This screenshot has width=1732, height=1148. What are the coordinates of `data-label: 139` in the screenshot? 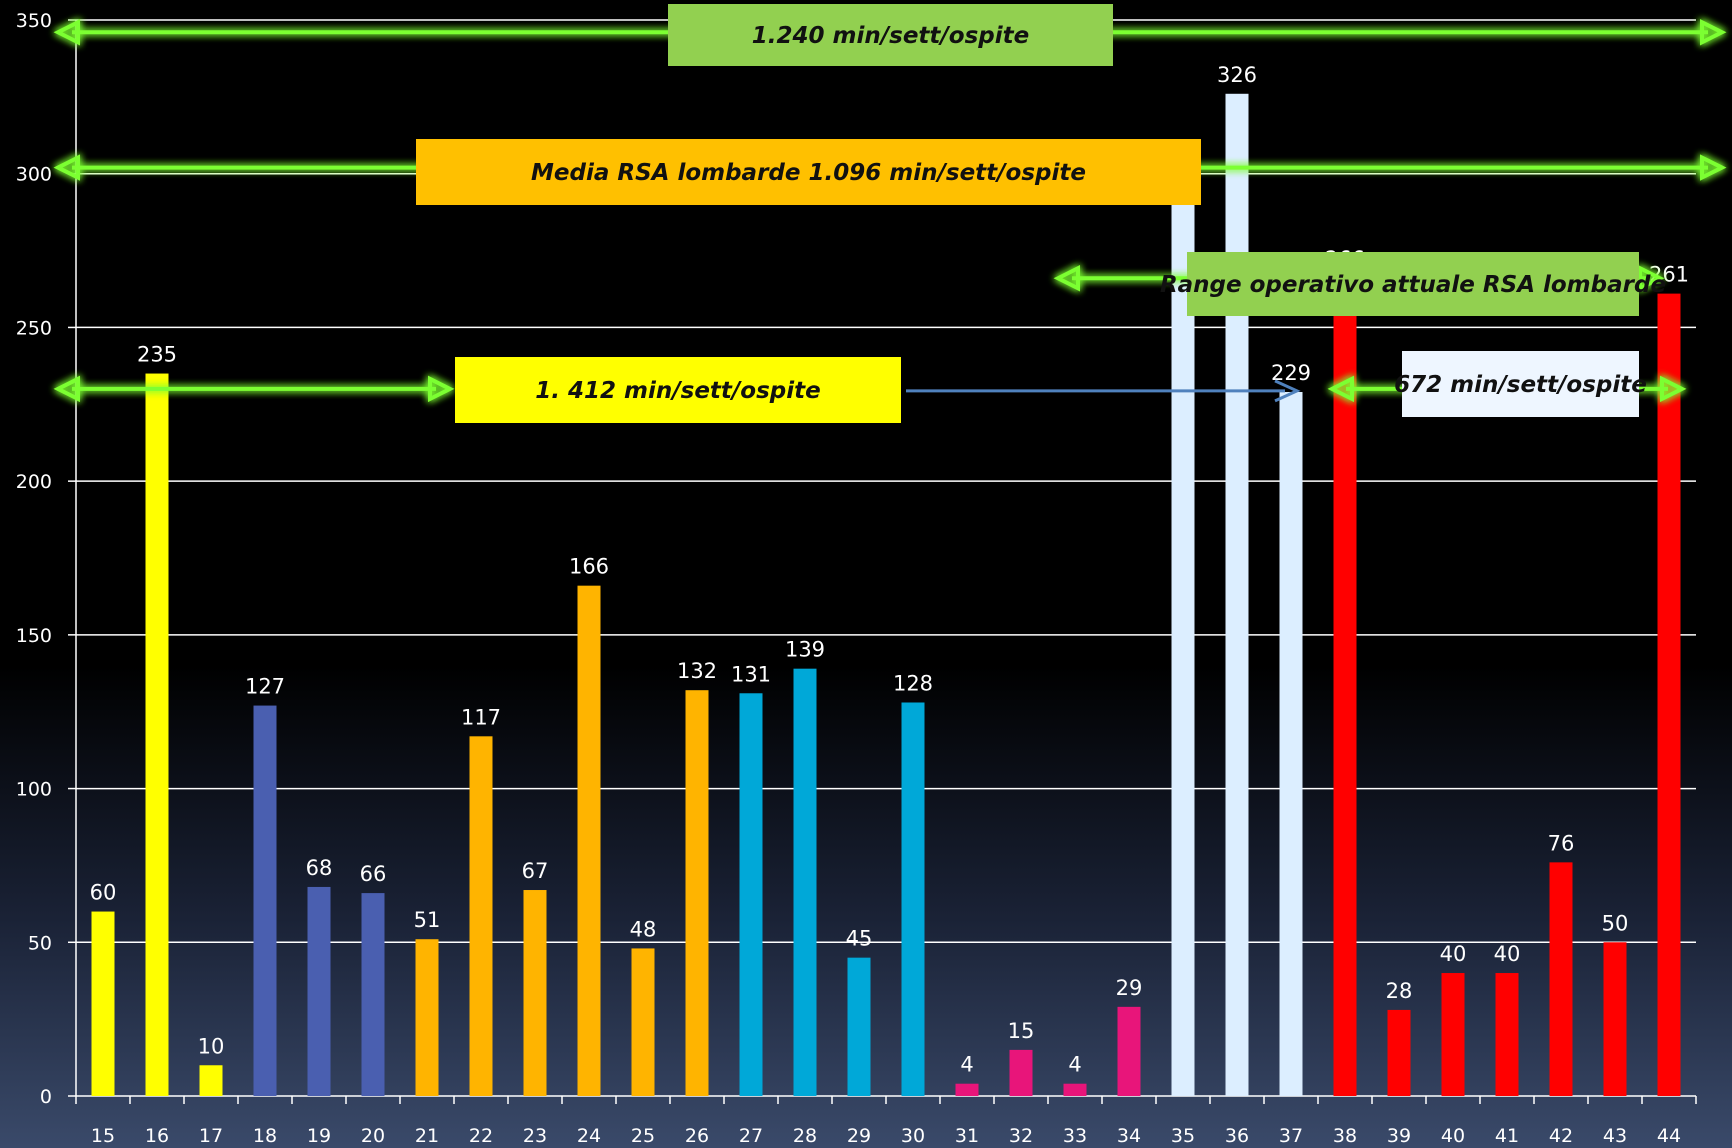 It's located at (805, 650).